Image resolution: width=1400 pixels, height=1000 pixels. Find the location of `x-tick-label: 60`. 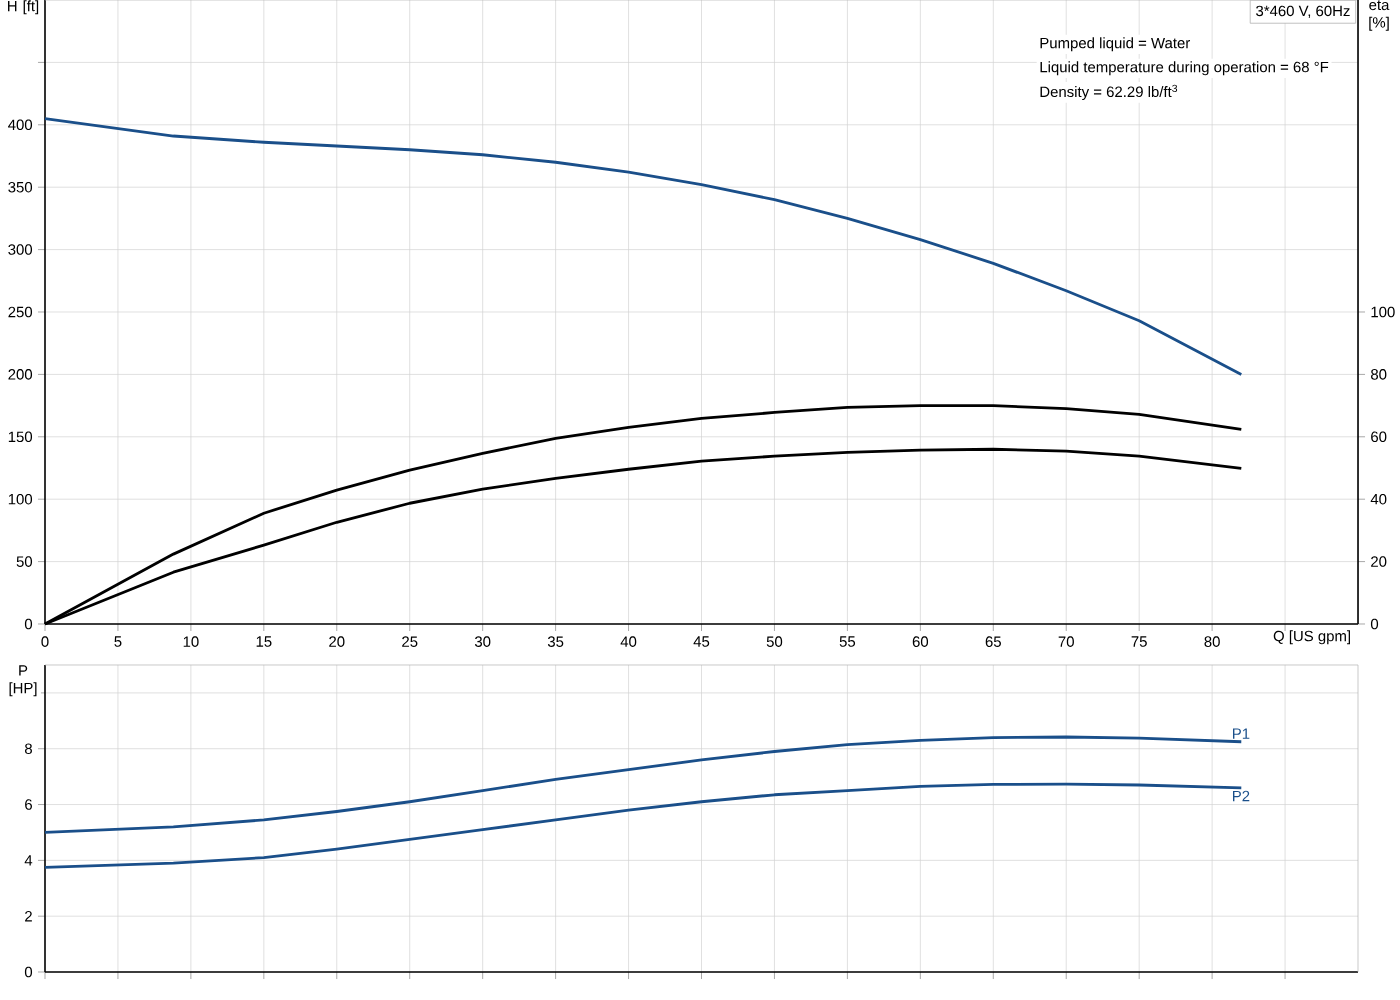

x-tick-label: 60 is located at coordinates (920, 641).